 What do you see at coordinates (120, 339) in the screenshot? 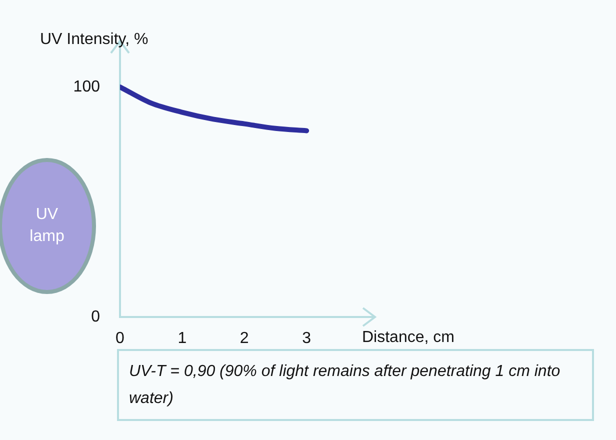
I see `x-tick-label: 0` at bounding box center [120, 339].